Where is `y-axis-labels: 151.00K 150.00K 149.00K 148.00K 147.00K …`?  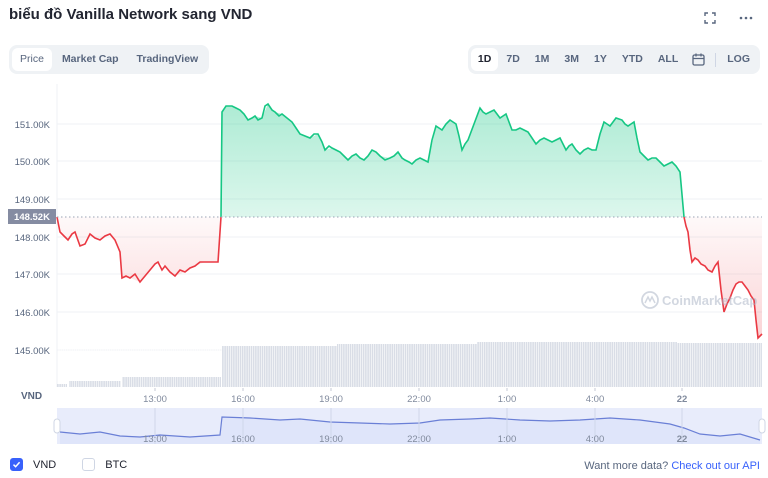 y-axis-labels: 151.00K 150.00K 149.00K 148.00K 147.00K … is located at coordinates (33, 238).